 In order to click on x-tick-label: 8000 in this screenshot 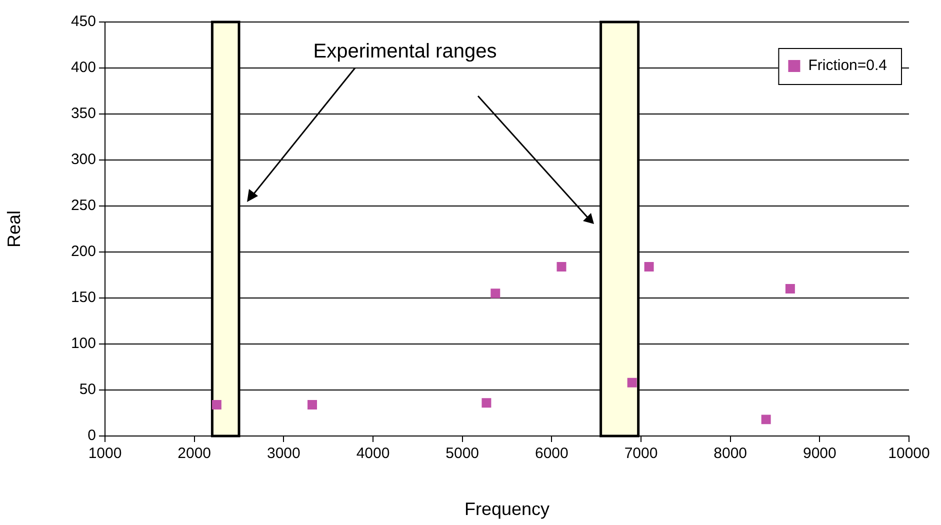, I will do `click(731, 453)`.